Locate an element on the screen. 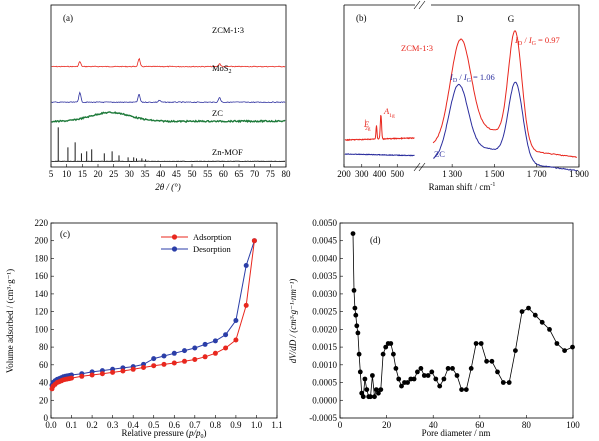  xrd-x-tick-label: 30 is located at coordinates (130, 174).